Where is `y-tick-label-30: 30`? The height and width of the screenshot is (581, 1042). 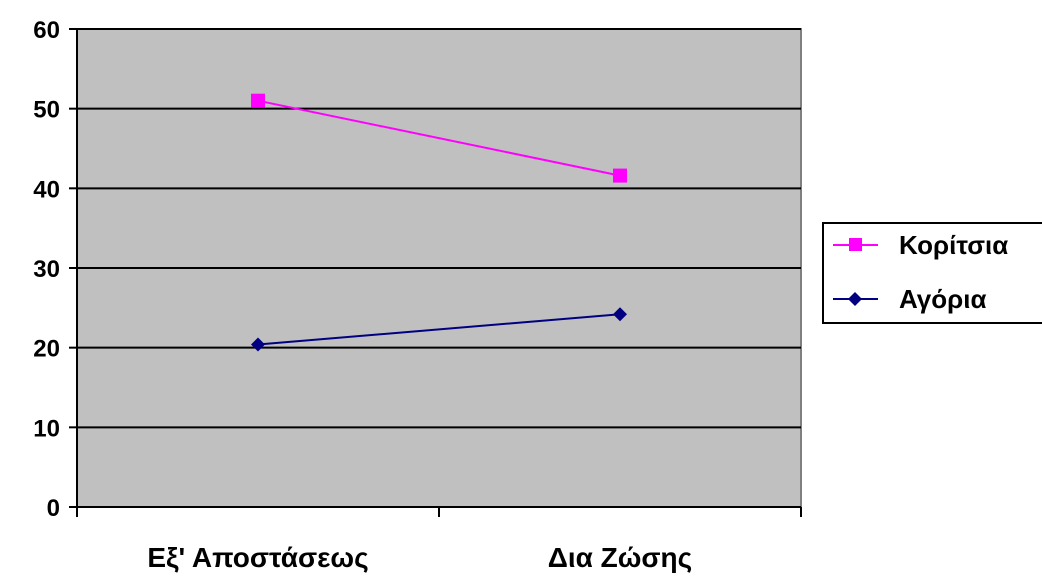
y-tick-label-30: 30 is located at coordinates (46, 269).